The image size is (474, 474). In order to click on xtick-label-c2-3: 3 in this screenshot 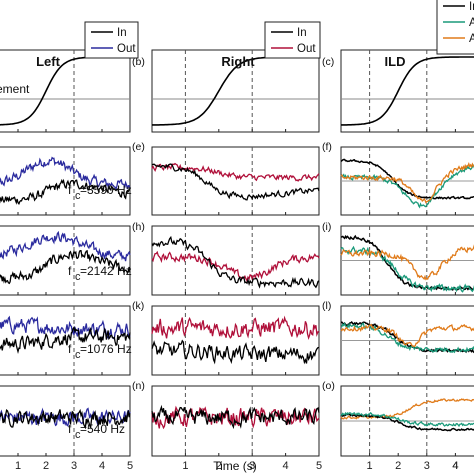, I will do `click(427, 466)`.